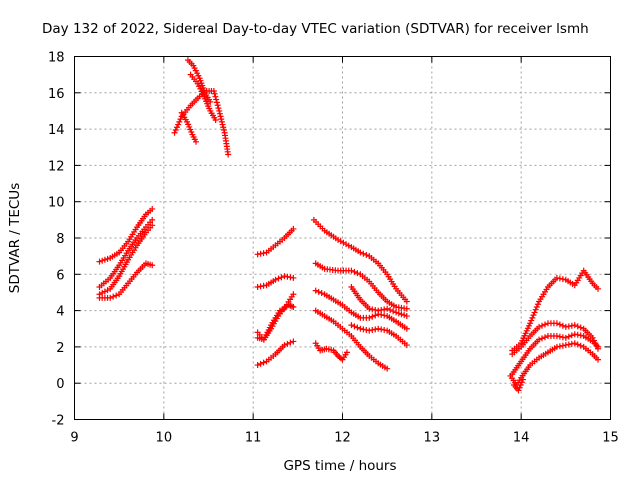 Image resolution: width=640 pixels, height=480 pixels. Describe the element at coordinates (164, 438) in the screenshot. I see `x-tick-label: 10` at that location.